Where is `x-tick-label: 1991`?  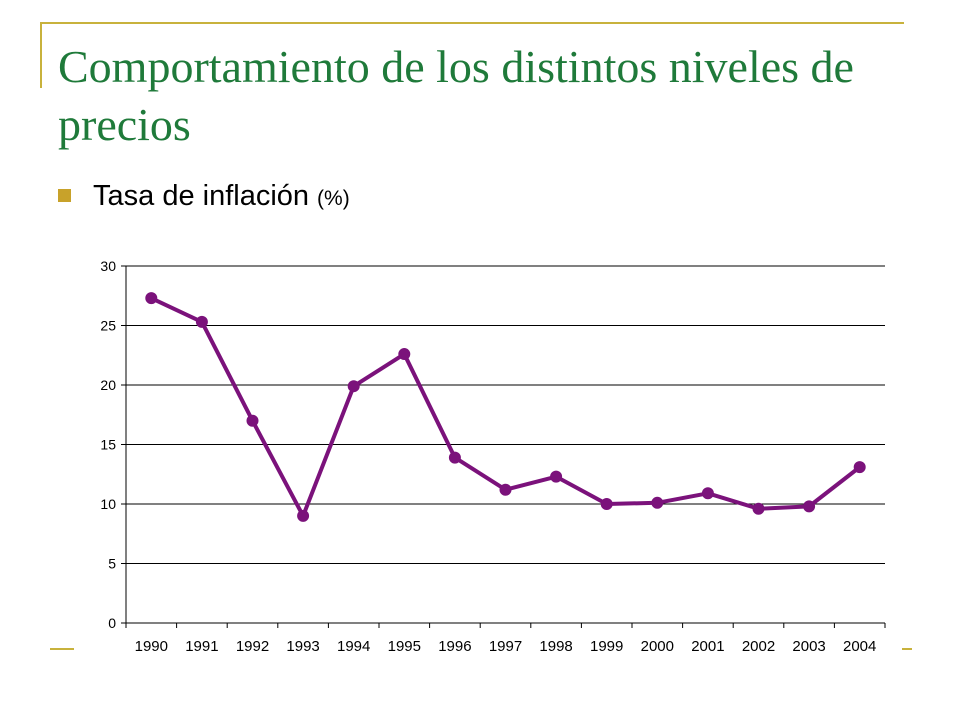 x-tick-label: 1991 is located at coordinates (201, 646).